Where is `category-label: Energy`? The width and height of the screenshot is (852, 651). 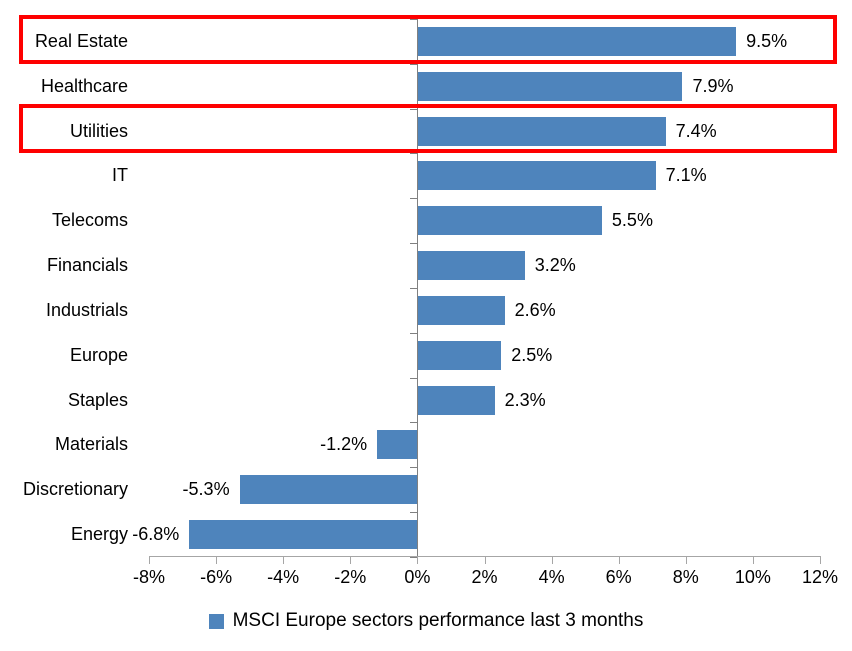
category-label: Energy is located at coordinates (99, 534).